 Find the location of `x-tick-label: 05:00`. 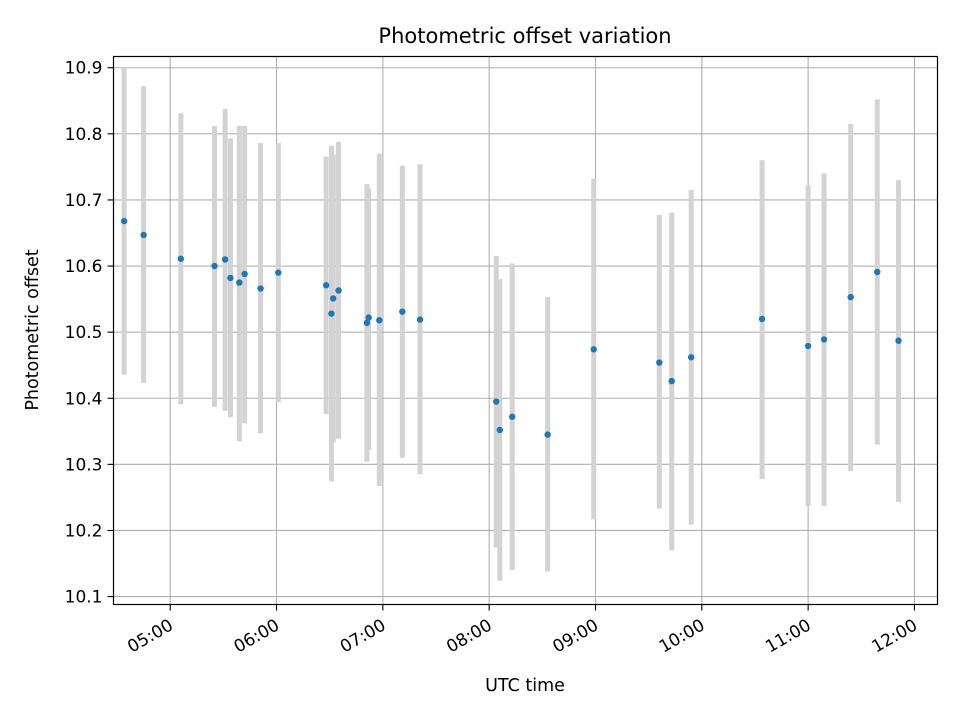

x-tick-label: 05:00 is located at coordinates (150, 637).